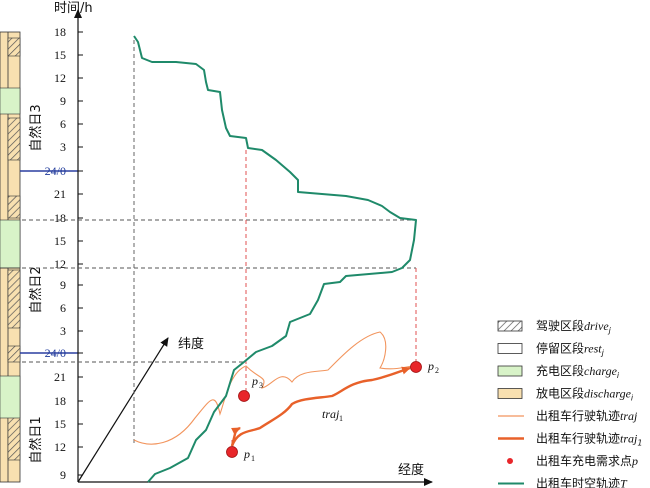  I want to click on legend-label: 出租车行驶轨迹traj, so click(587, 415).